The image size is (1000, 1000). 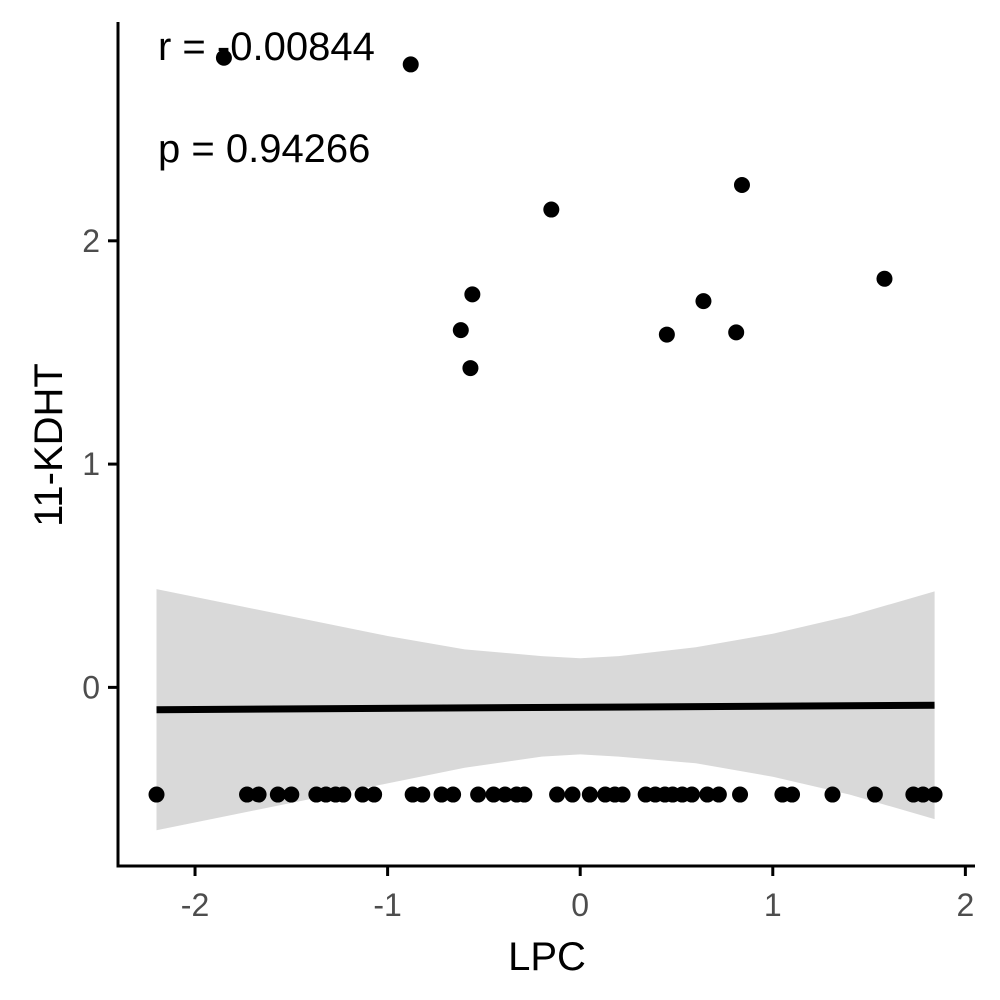 I want to click on p-annotation: p = 0.94266, so click(x=264, y=149).